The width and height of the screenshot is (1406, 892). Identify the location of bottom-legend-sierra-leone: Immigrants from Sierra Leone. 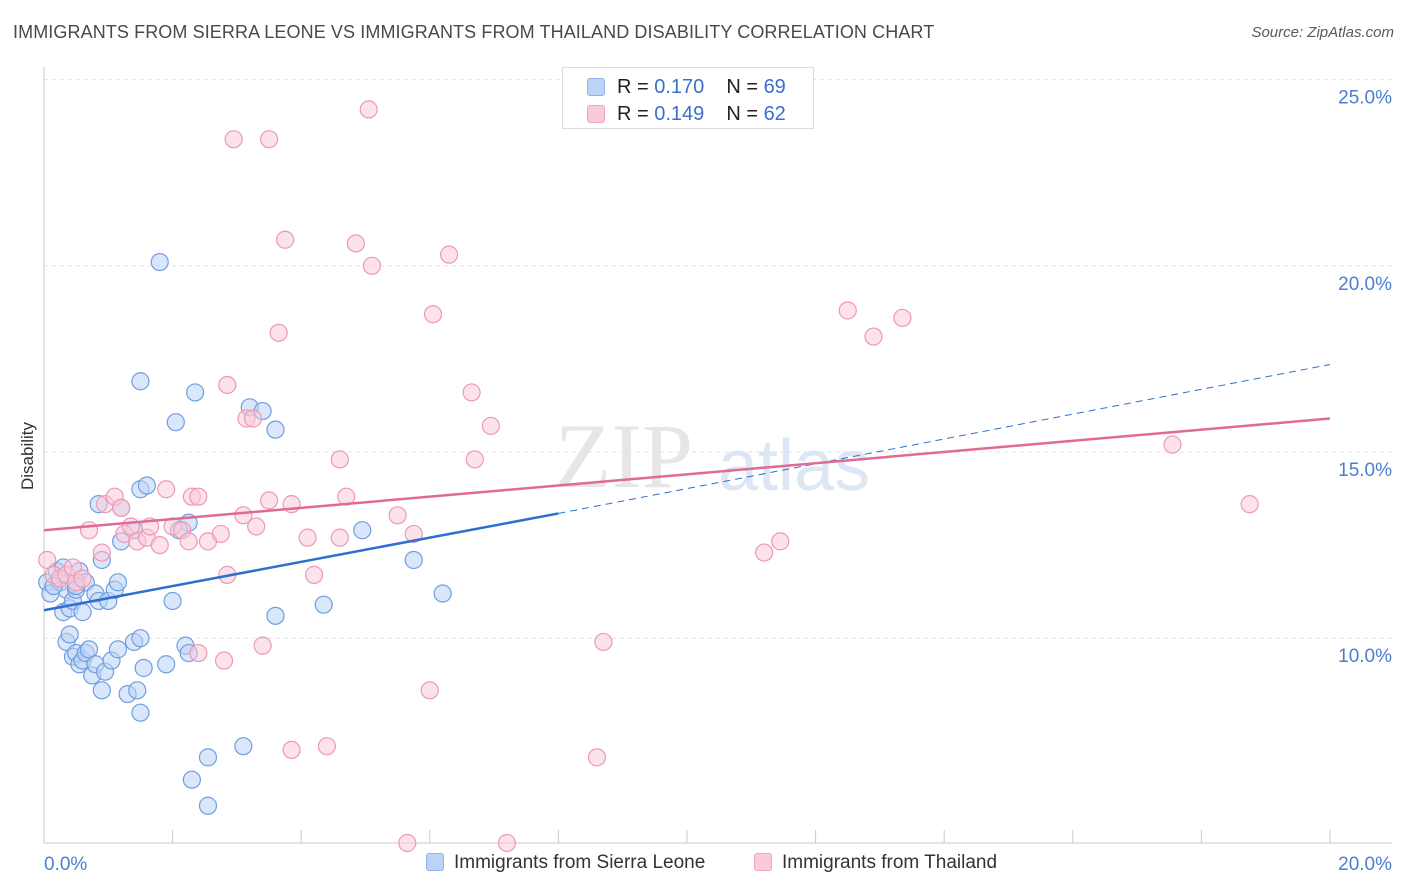
(565, 863).